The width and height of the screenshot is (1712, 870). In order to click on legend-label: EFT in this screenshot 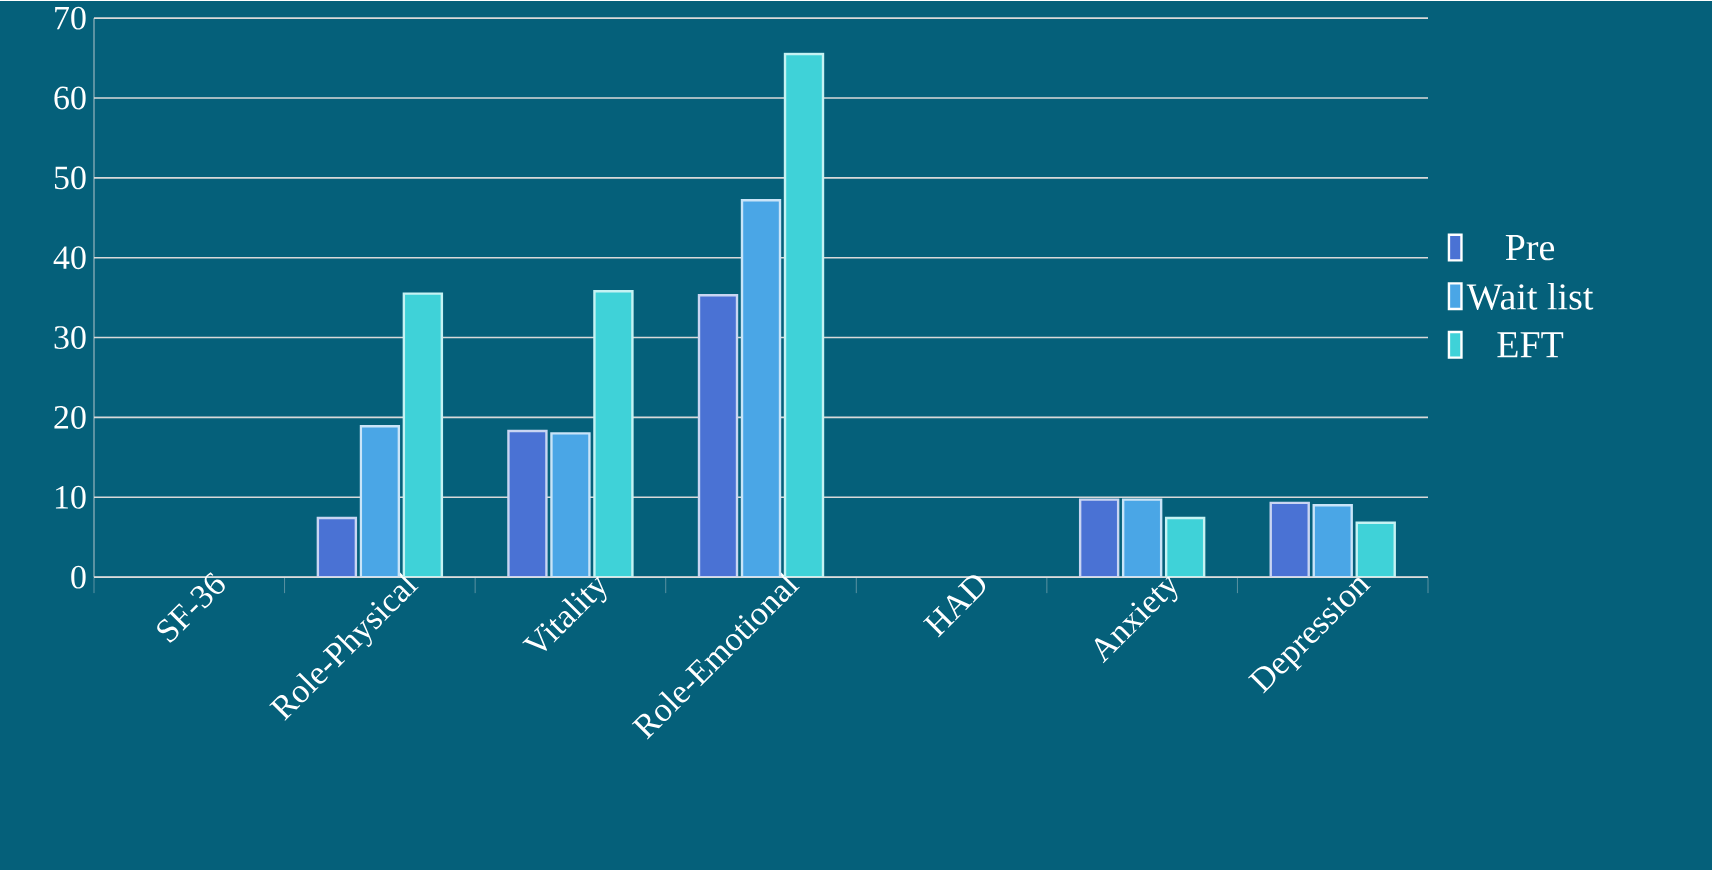, I will do `click(1530, 345)`.